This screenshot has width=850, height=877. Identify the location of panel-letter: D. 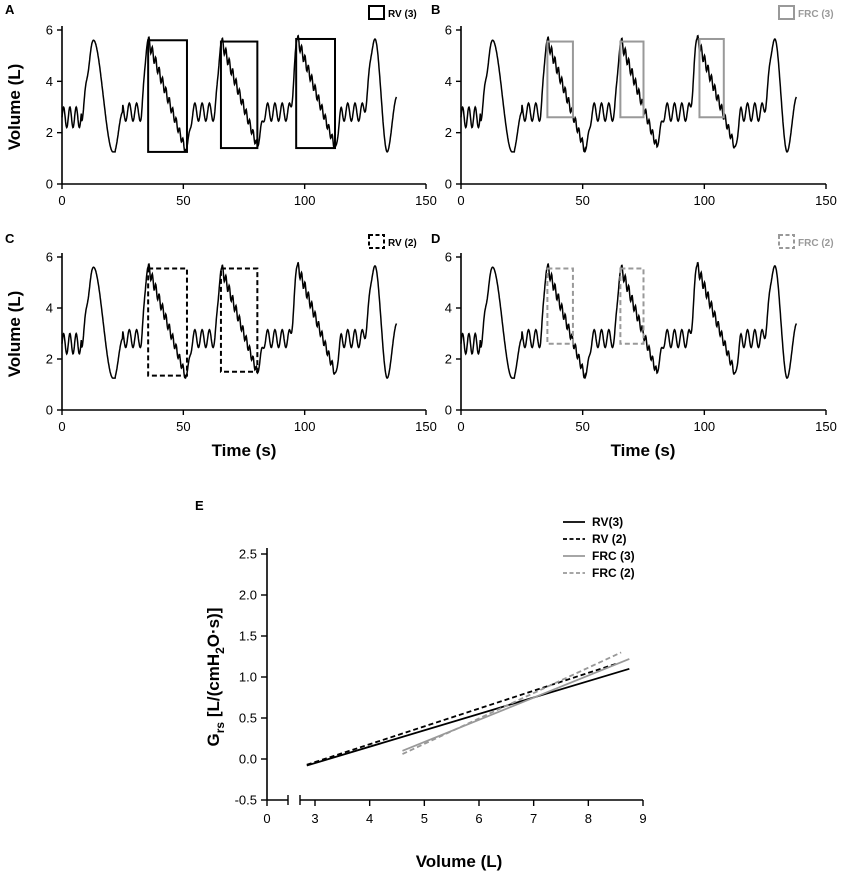
(435, 238).